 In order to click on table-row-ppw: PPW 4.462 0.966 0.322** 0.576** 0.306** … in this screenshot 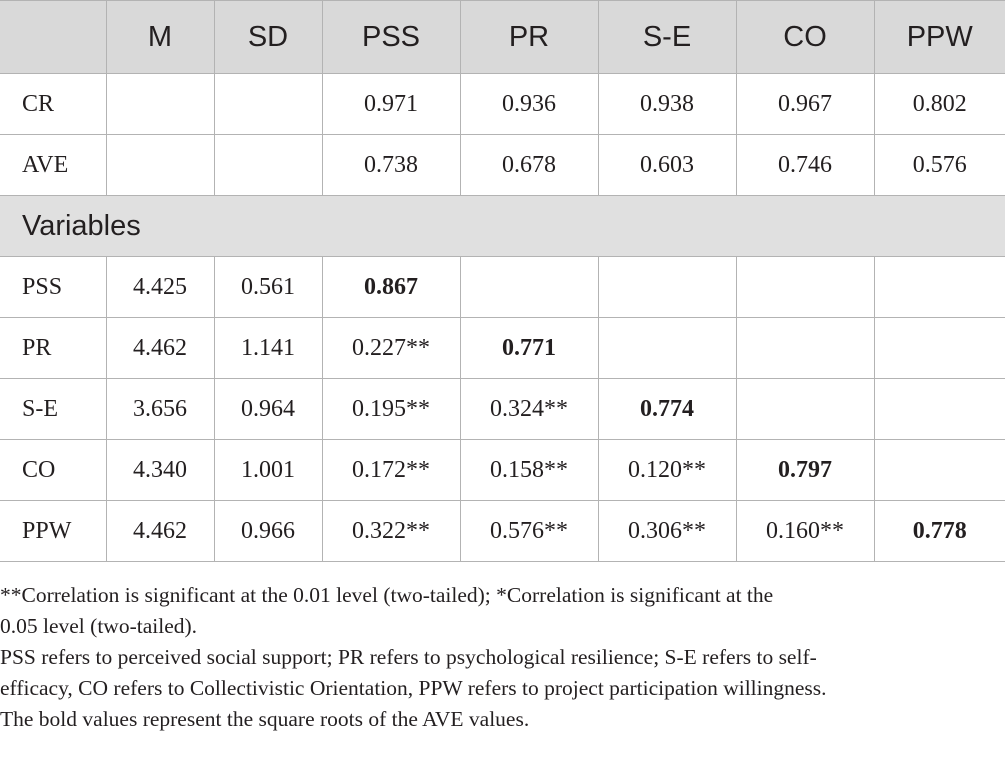, I will do `click(502, 531)`.